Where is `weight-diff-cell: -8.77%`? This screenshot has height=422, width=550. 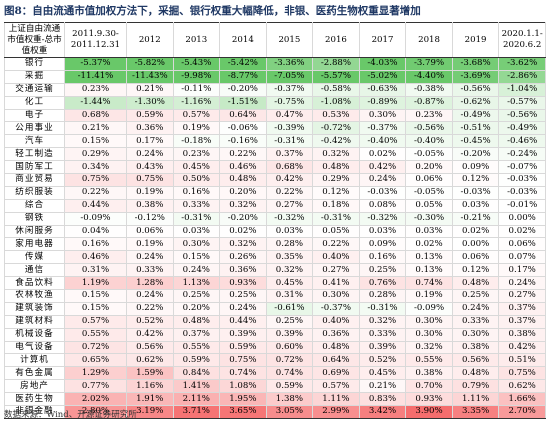 weight-diff-cell: -8.77% is located at coordinates (243, 76).